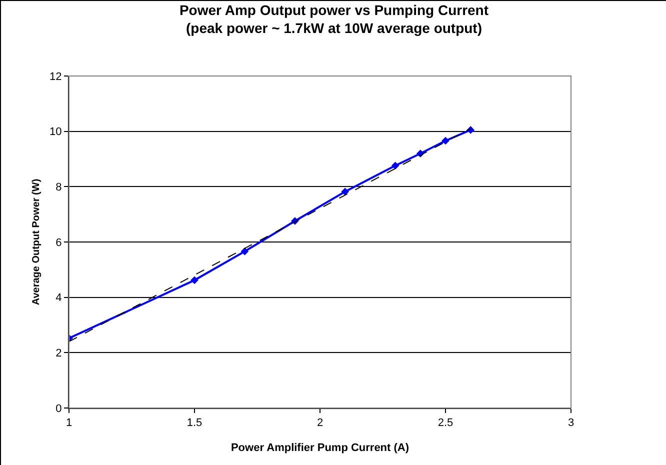 This screenshot has width=666, height=465. What do you see at coordinates (56, 76) in the screenshot?
I see `y-tick-label: 12` at bounding box center [56, 76].